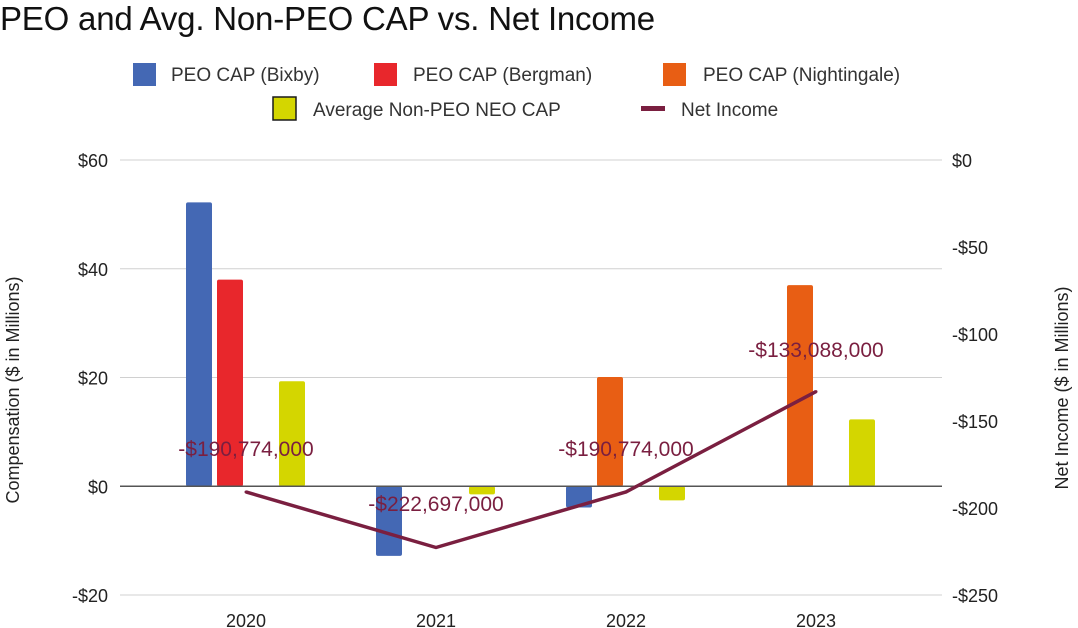 This screenshot has height=628, width=1078. Describe the element at coordinates (975, 422) in the screenshot. I see `y2-tick-label: -$150` at that location.